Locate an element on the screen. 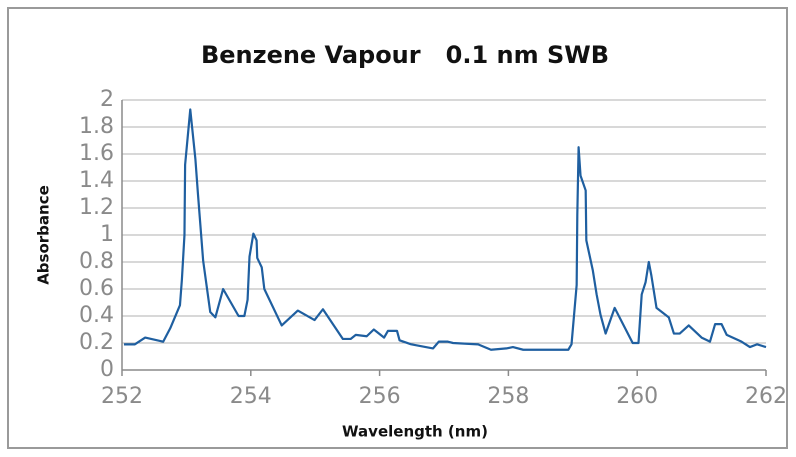  y-tick-label: 0 is located at coordinates (107, 369).